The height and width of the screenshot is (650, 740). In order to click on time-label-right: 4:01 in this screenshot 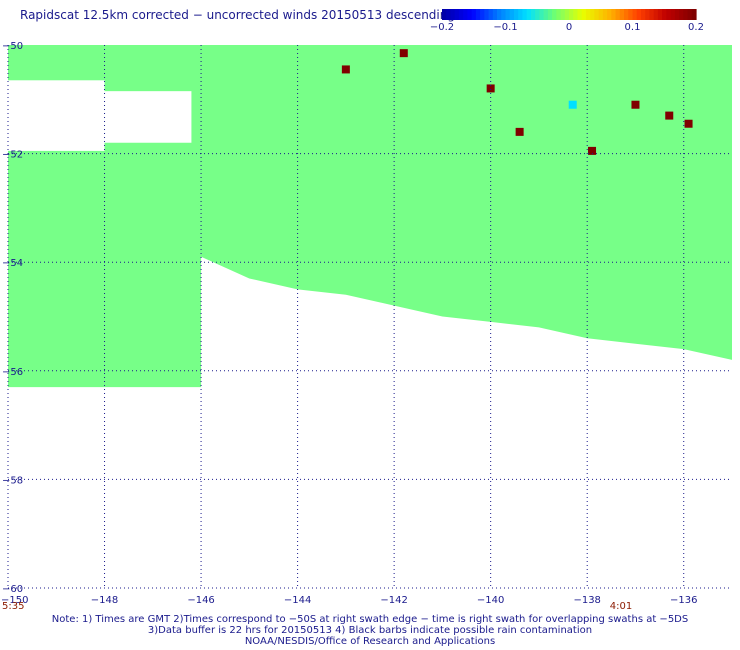, I will do `click(621, 606)`.